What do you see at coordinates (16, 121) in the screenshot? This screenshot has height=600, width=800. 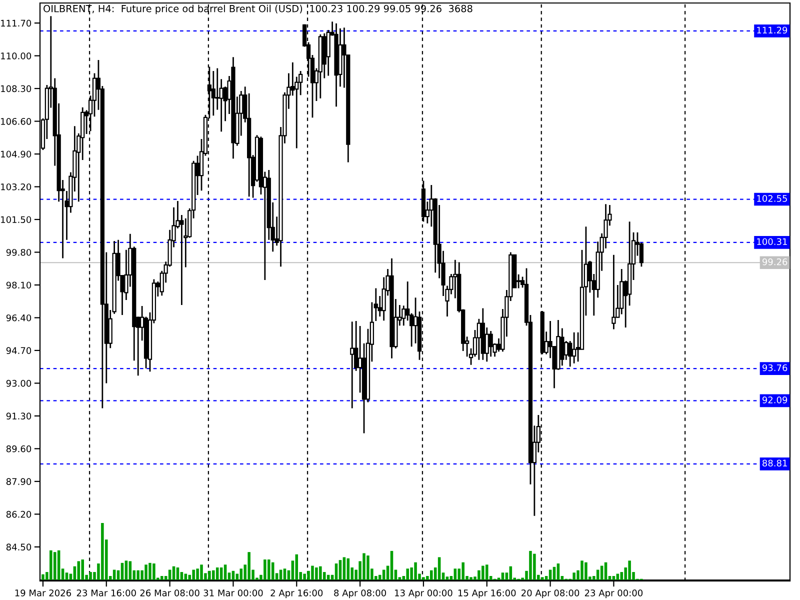 I see `y-tick-label: 106.60` at bounding box center [16, 121].